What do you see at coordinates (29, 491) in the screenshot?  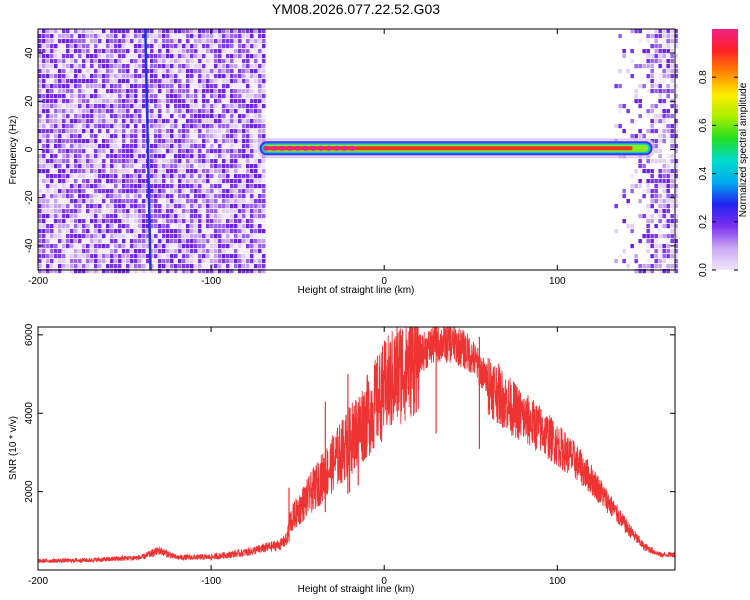 I see `y-tick-label: 2000` at bounding box center [29, 491].